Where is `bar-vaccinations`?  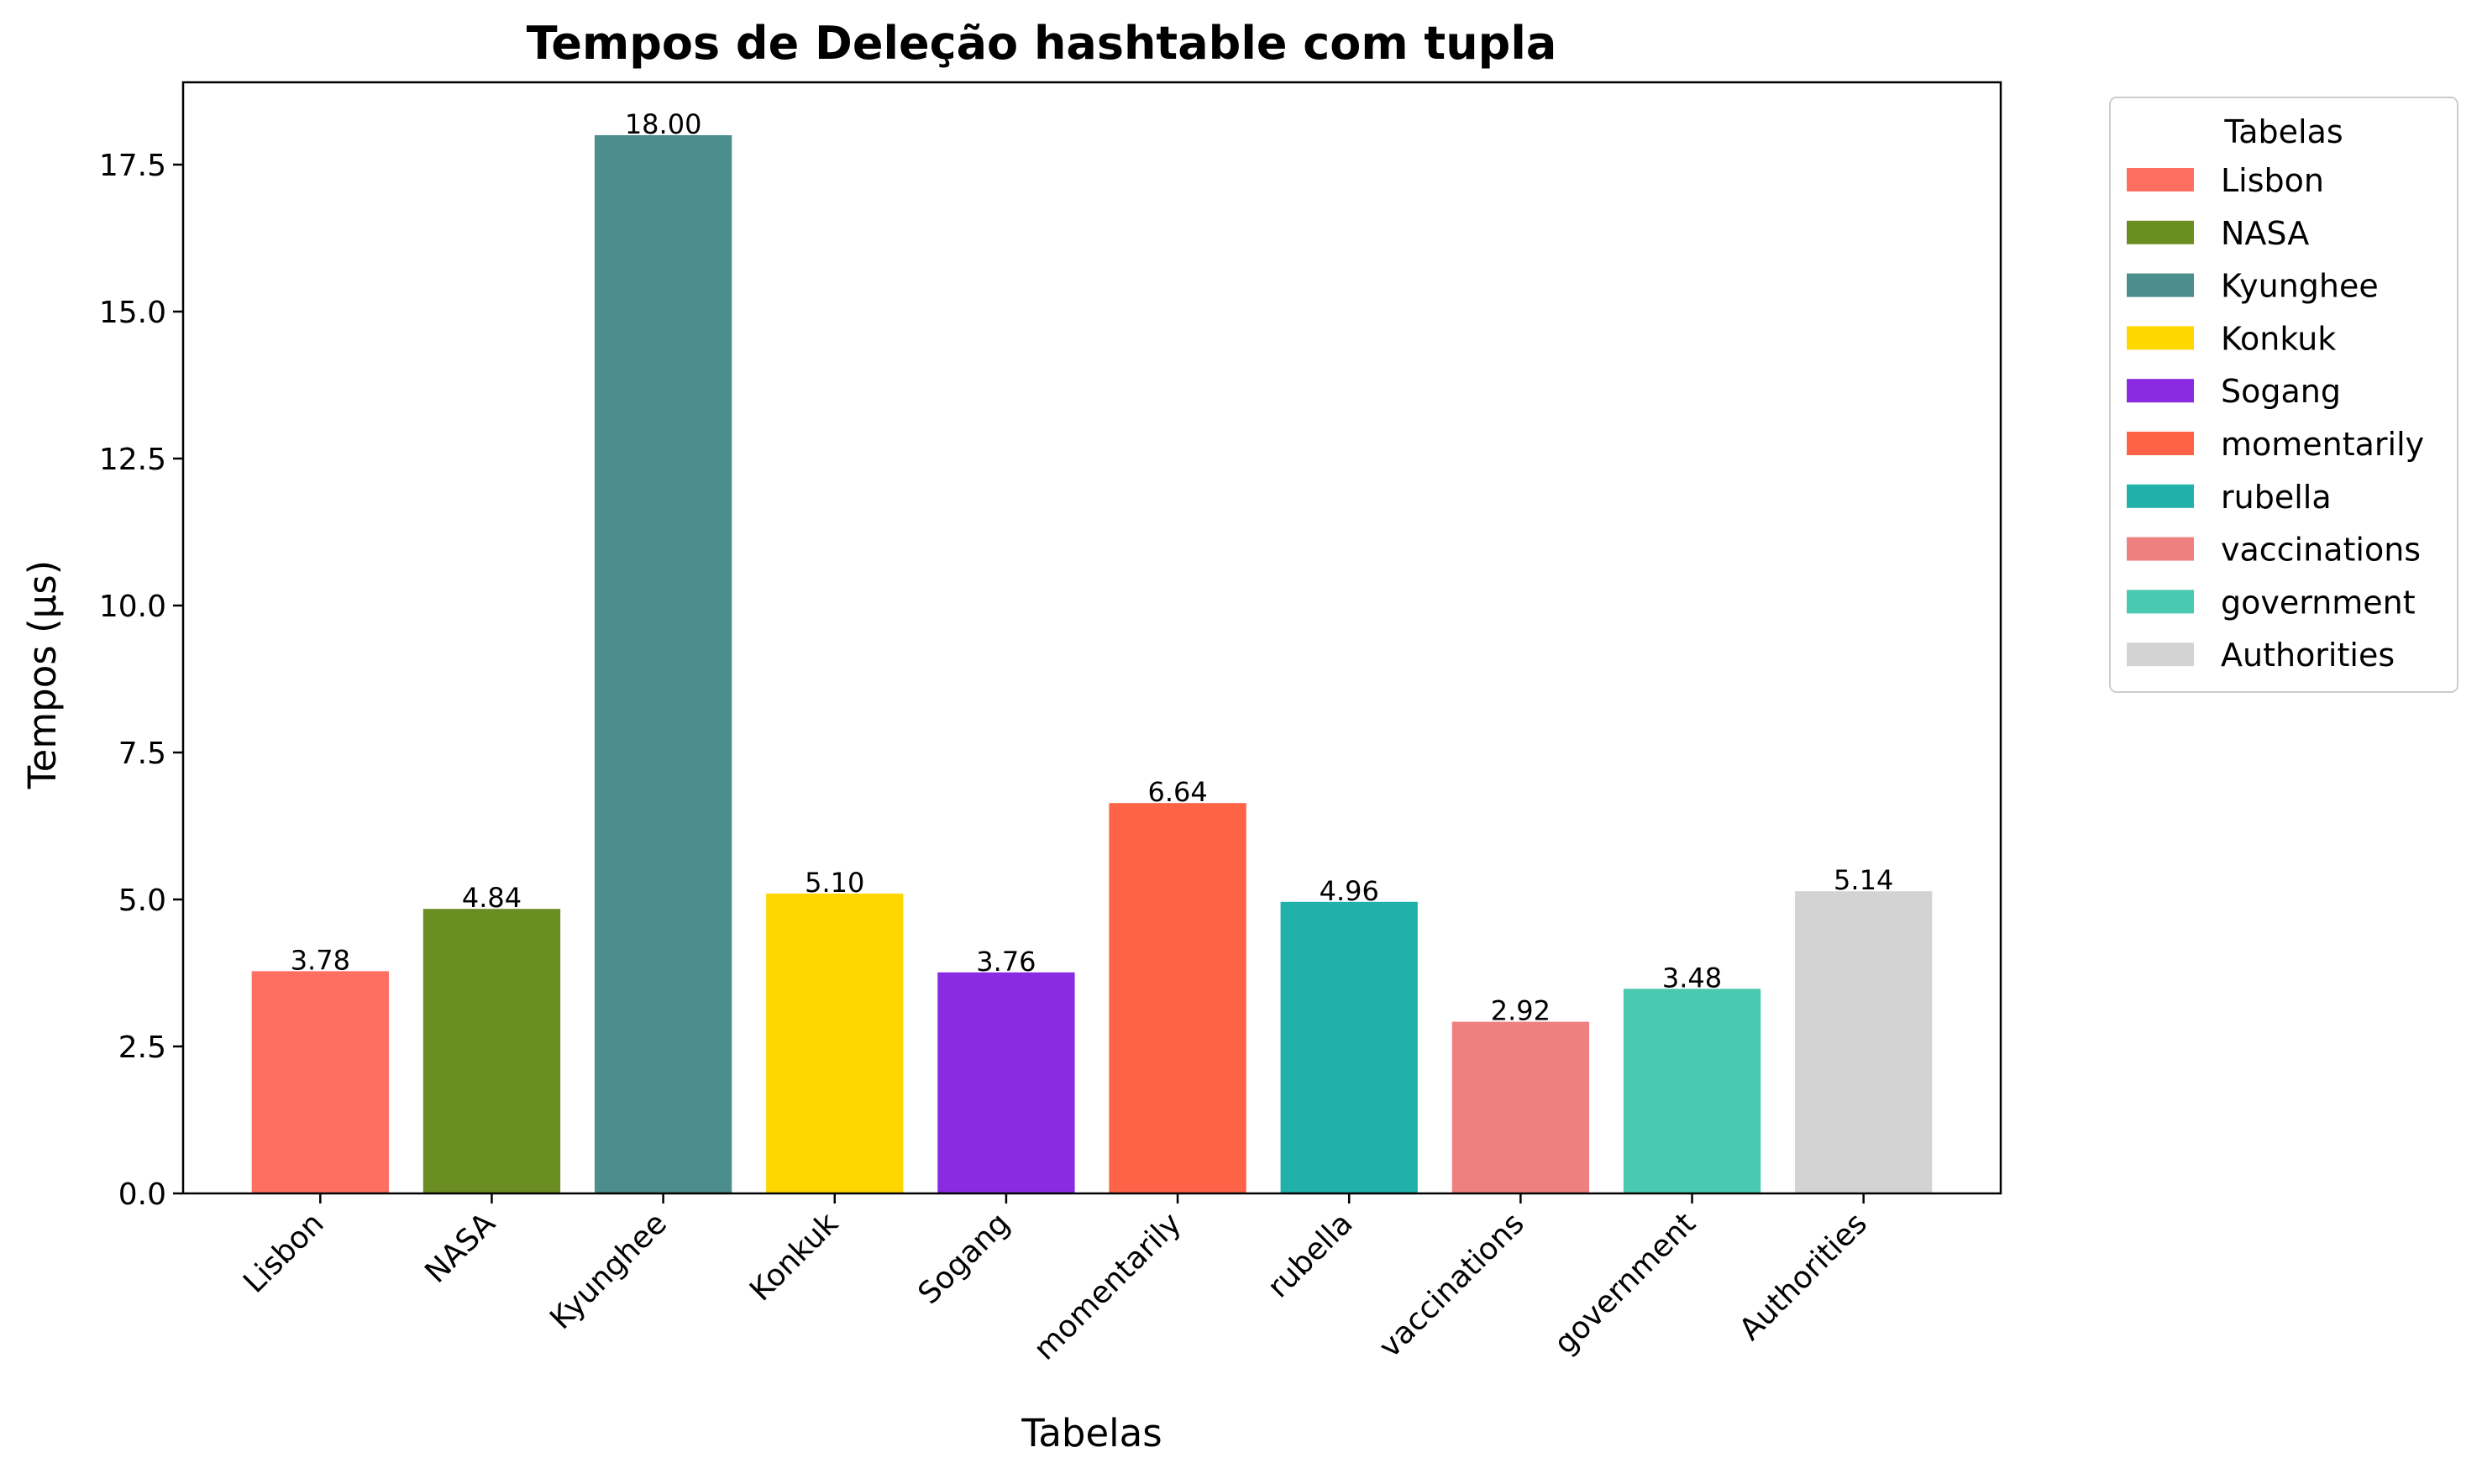 bar-vaccinations is located at coordinates (1521, 1107).